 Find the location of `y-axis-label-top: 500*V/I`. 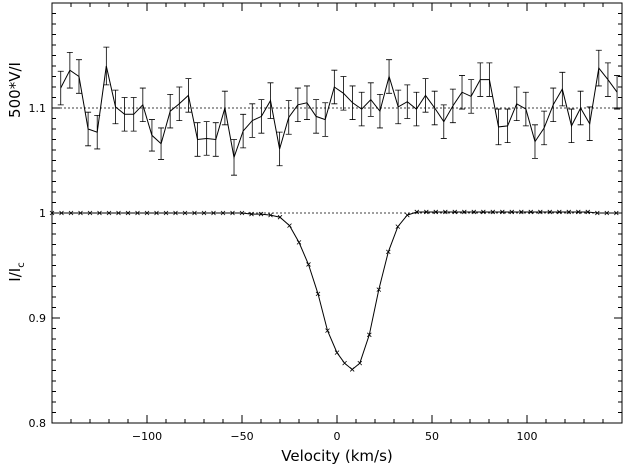

y-axis-label-top: 500*V/I is located at coordinates (15, 90).